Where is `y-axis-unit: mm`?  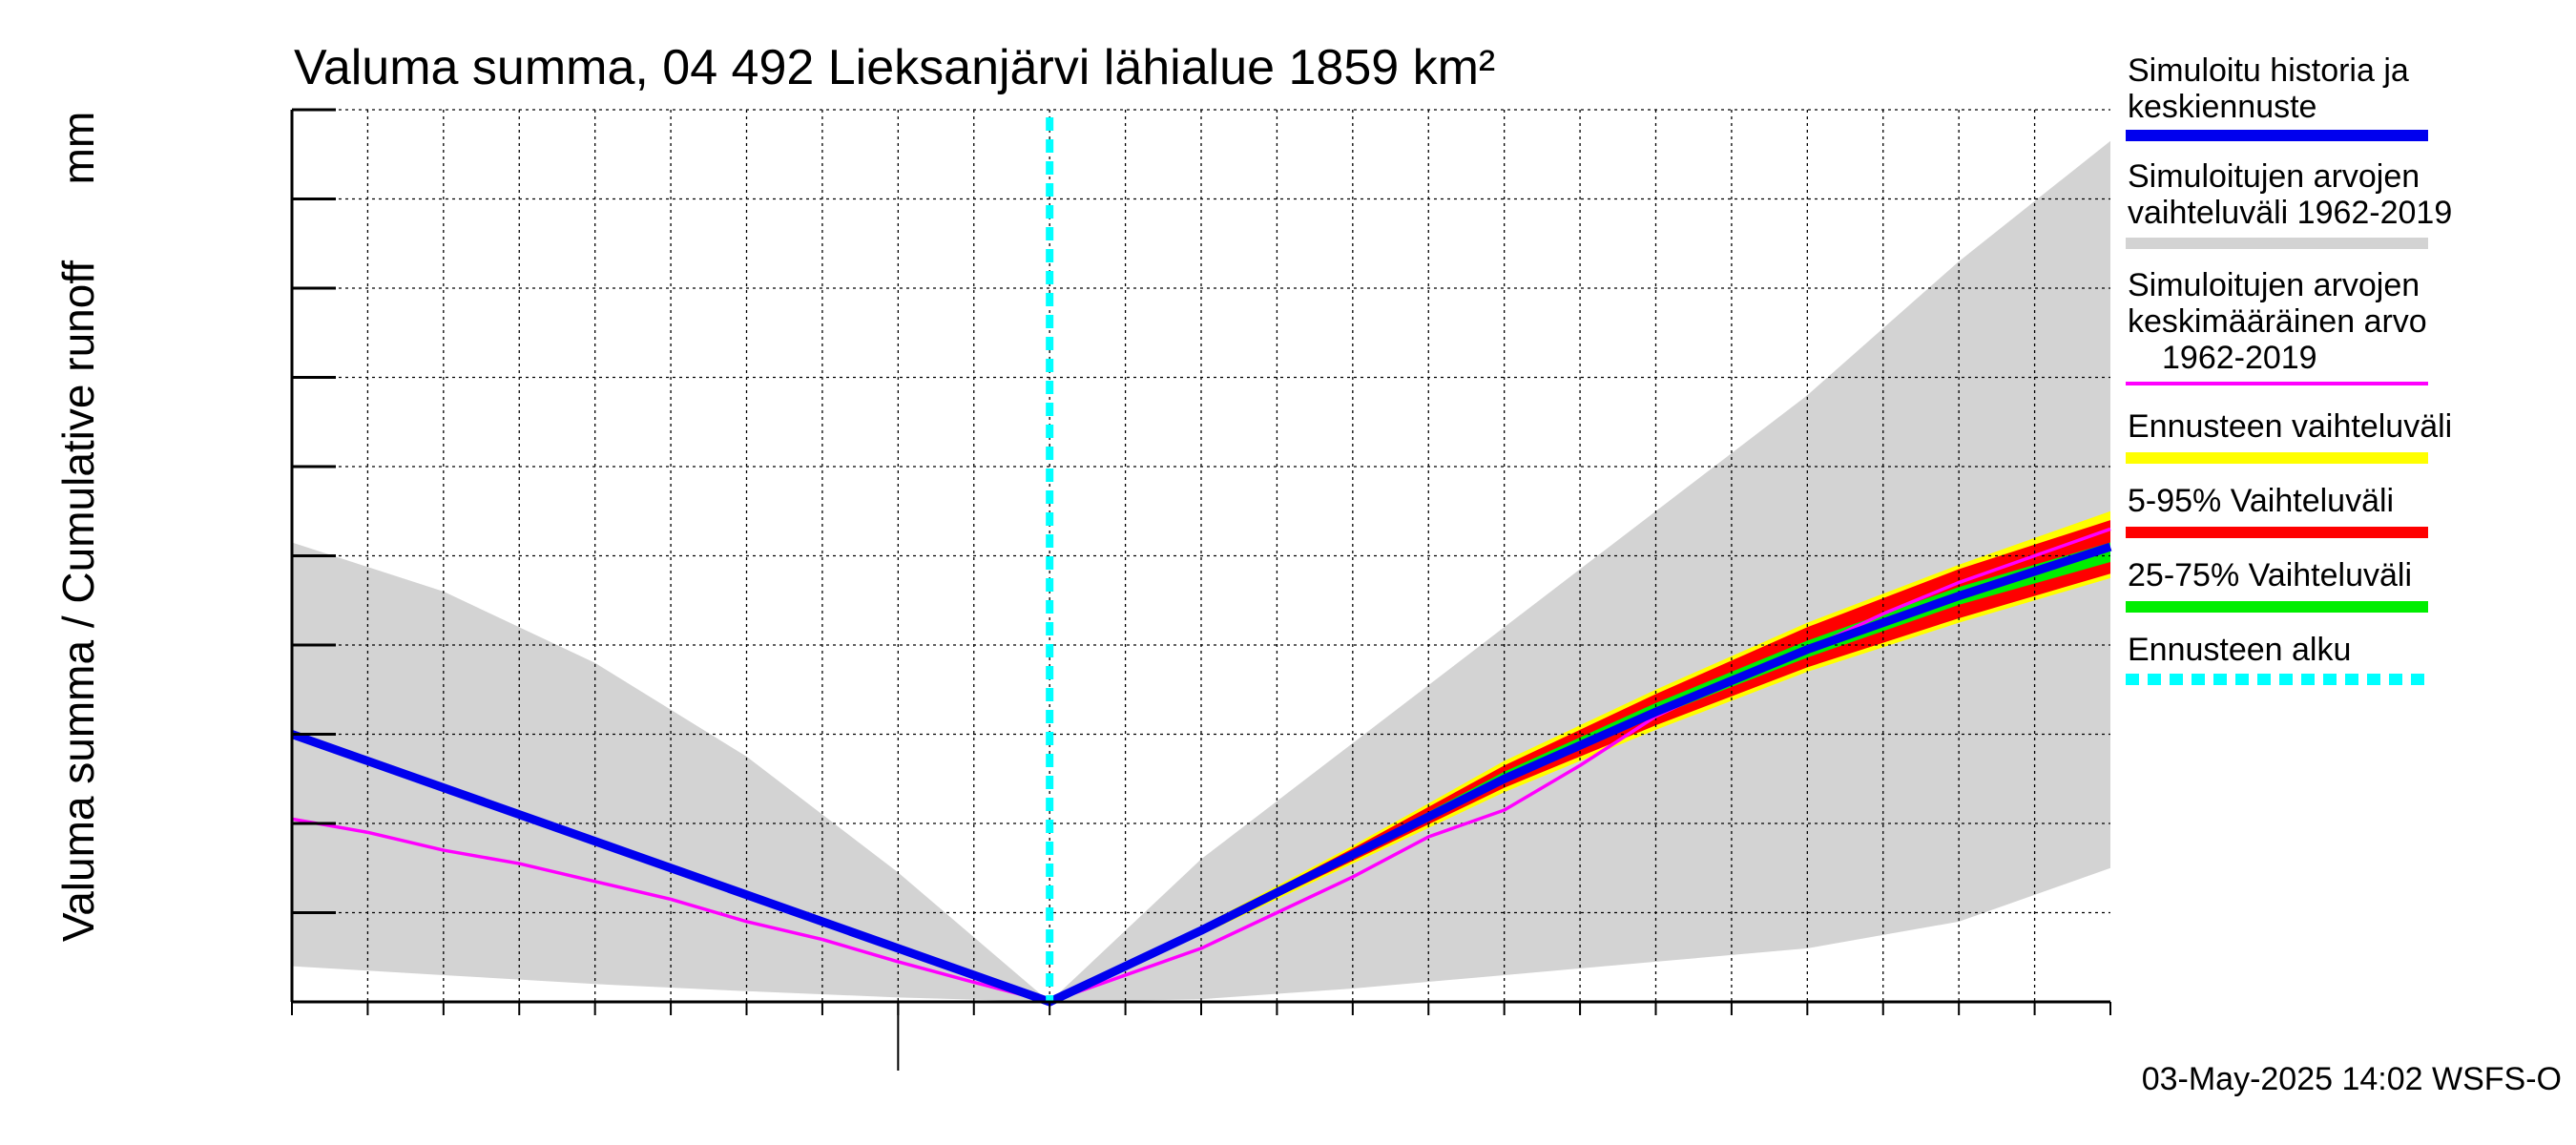 y-axis-unit: mm is located at coordinates (78, 148).